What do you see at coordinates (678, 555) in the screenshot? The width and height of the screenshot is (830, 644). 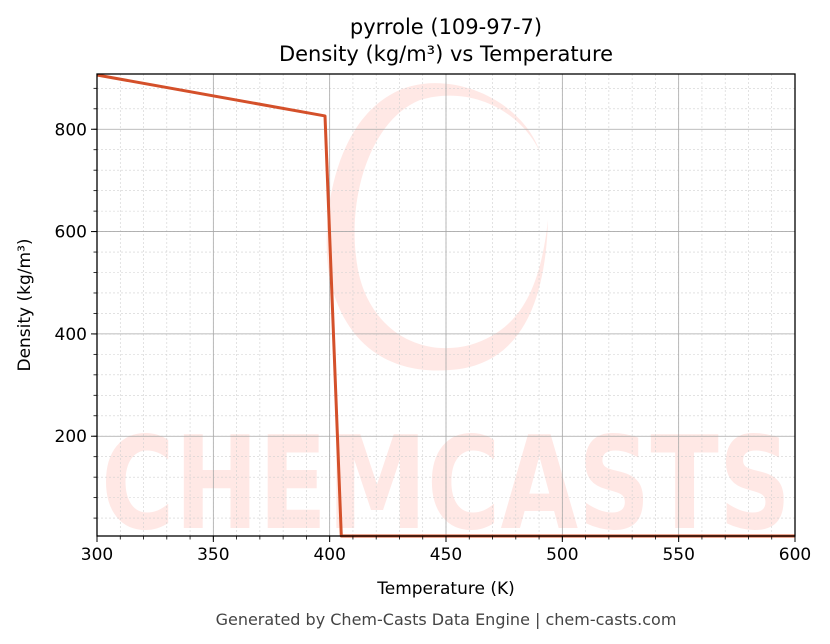 I see `x-tick-label: 550` at bounding box center [678, 555].